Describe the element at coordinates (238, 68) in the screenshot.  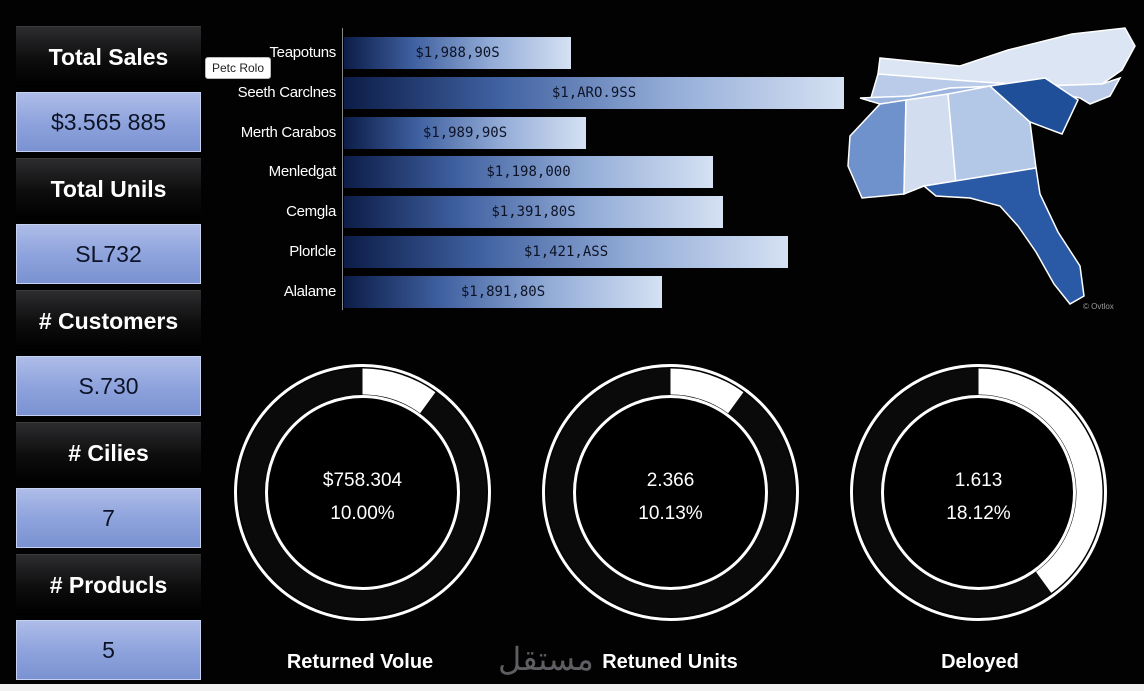
I see `chart-tooltip: Petc Rolo` at that location.